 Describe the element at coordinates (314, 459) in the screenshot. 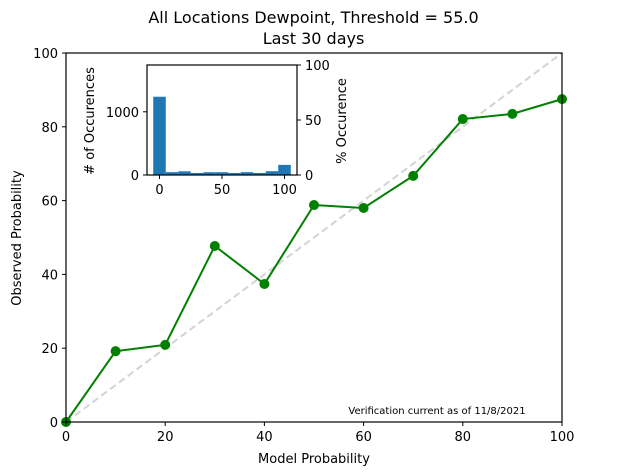

I see `x-axis-label: Model Probability` at that location.